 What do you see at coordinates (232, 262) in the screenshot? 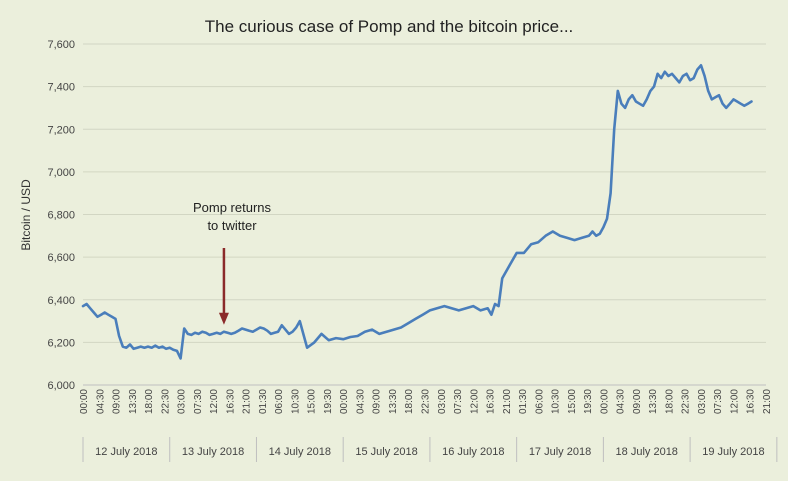
I see `annotation-group: Pomp returns to twitter` at bounding box center [232, 262].